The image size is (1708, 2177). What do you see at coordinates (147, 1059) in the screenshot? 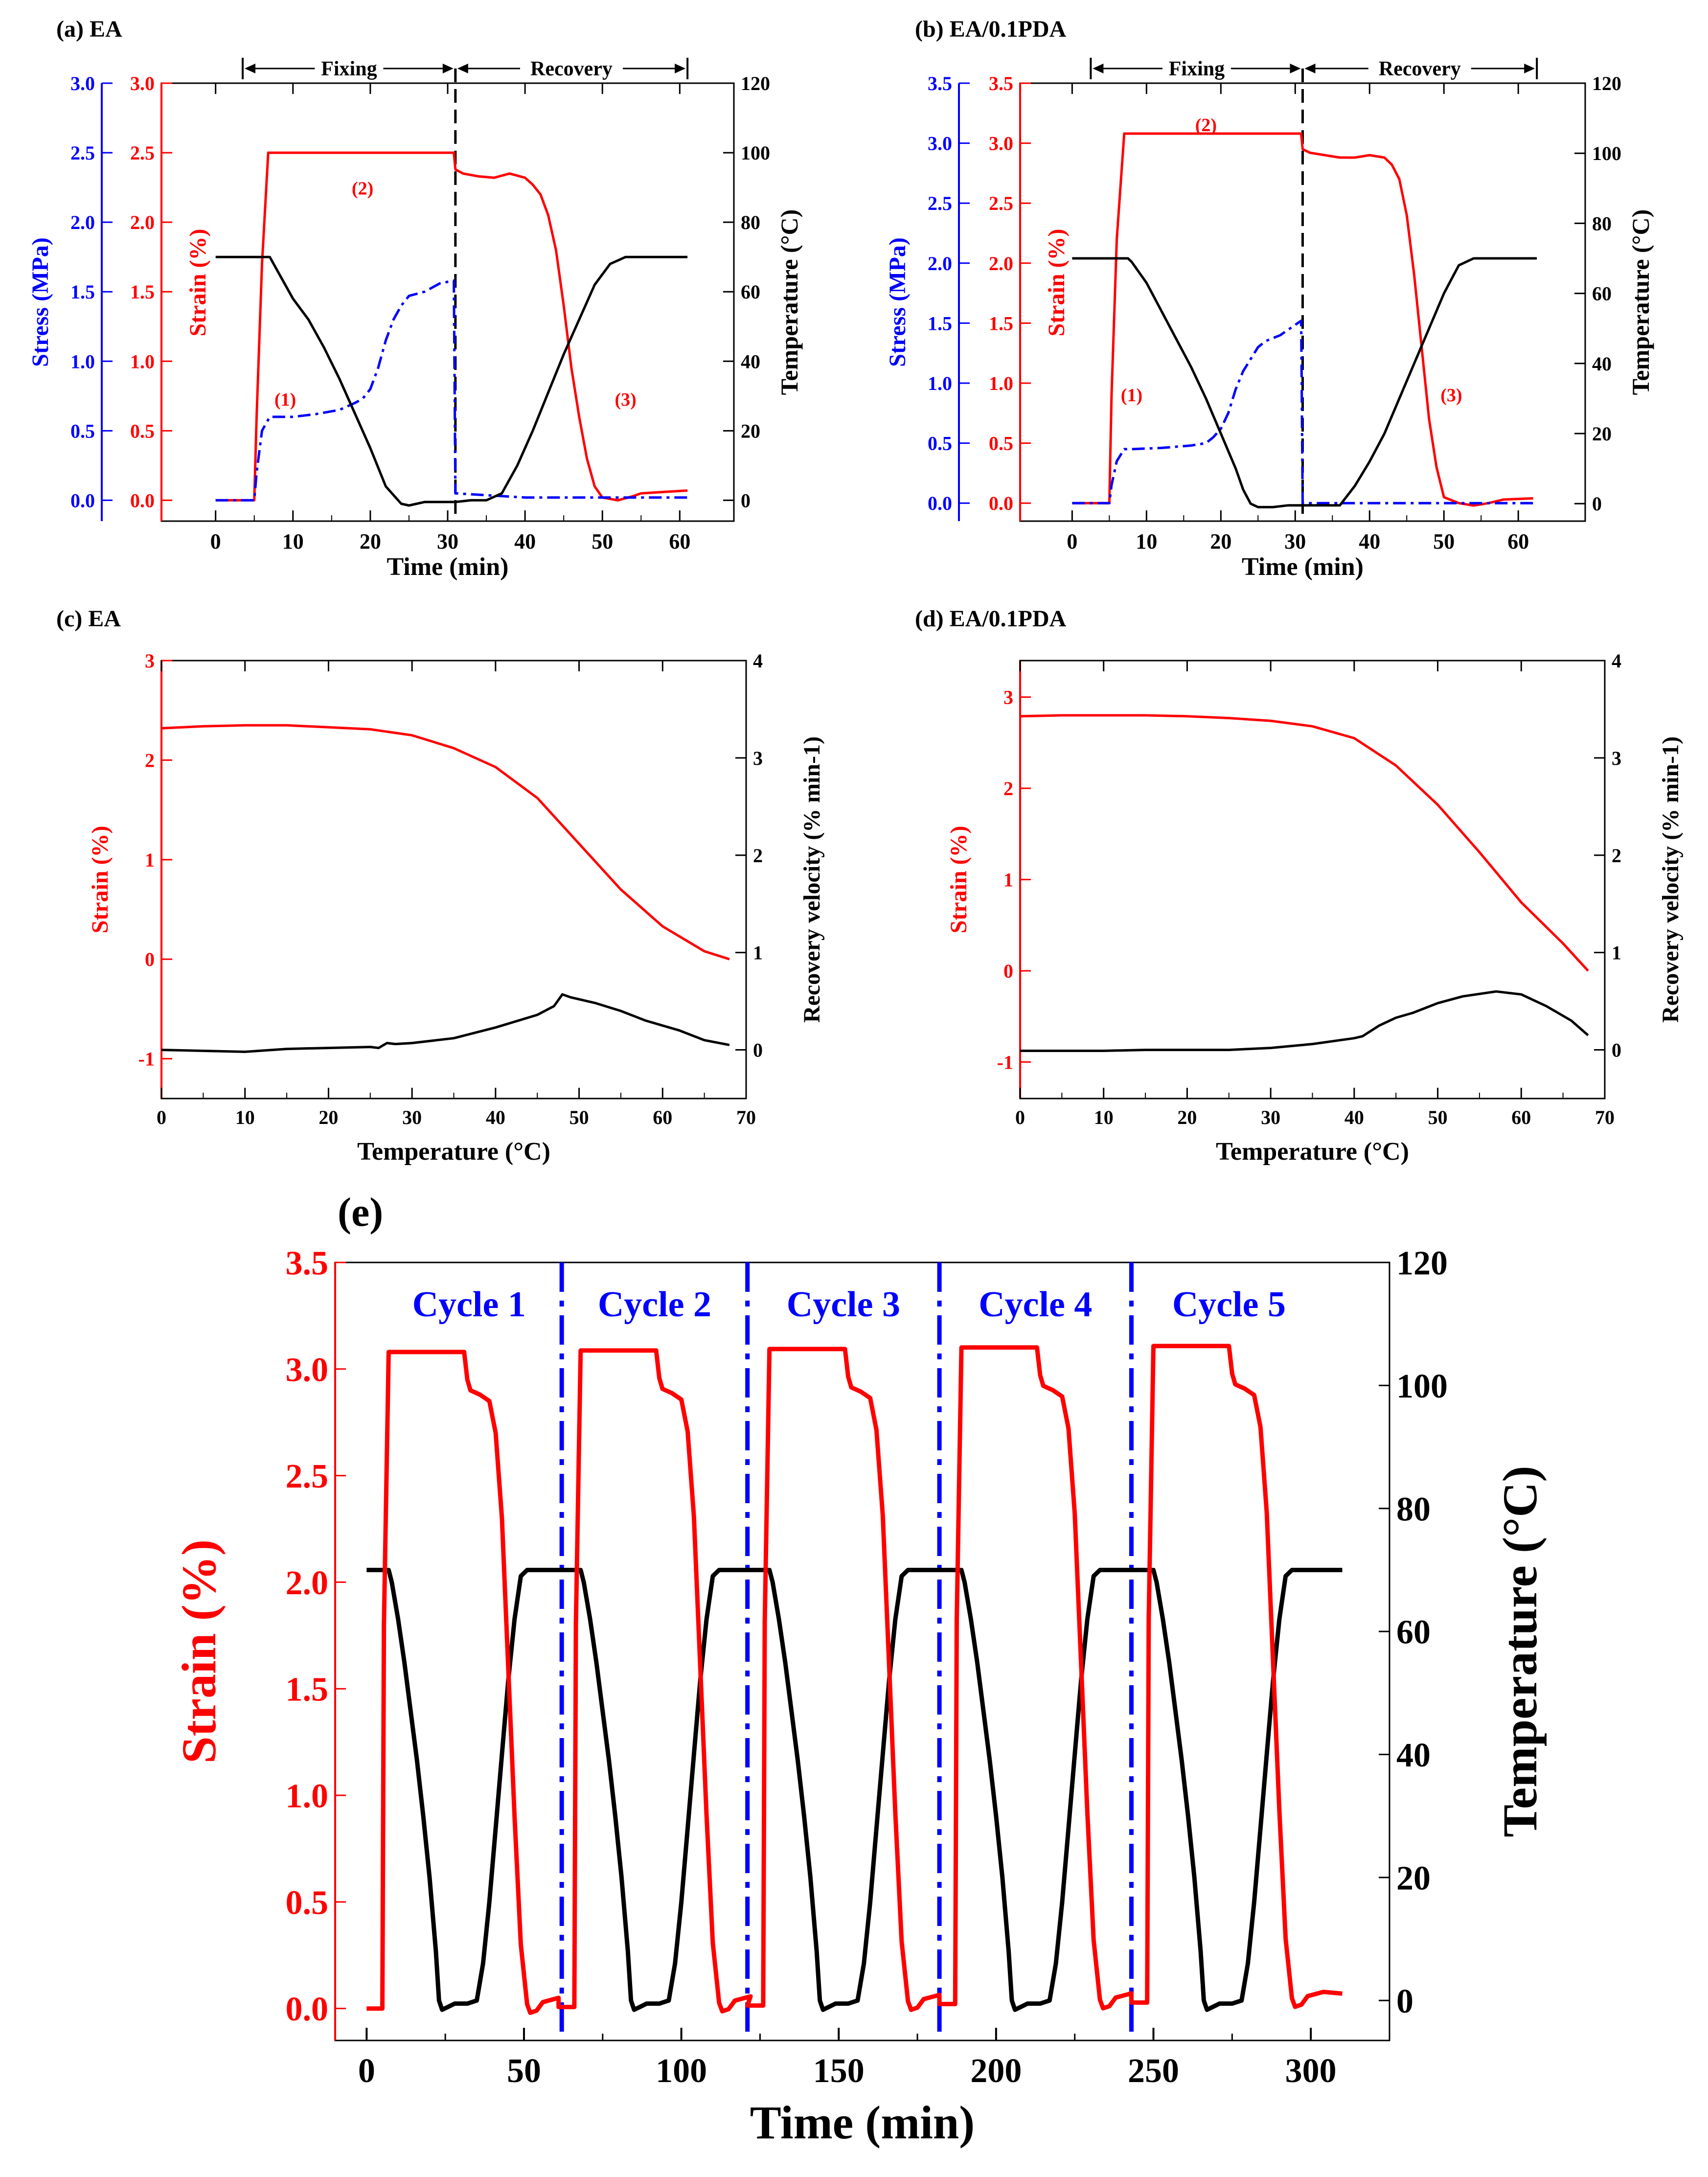
I see `strain-axis-tick-label: -1` at bounding box center [147, 1059].